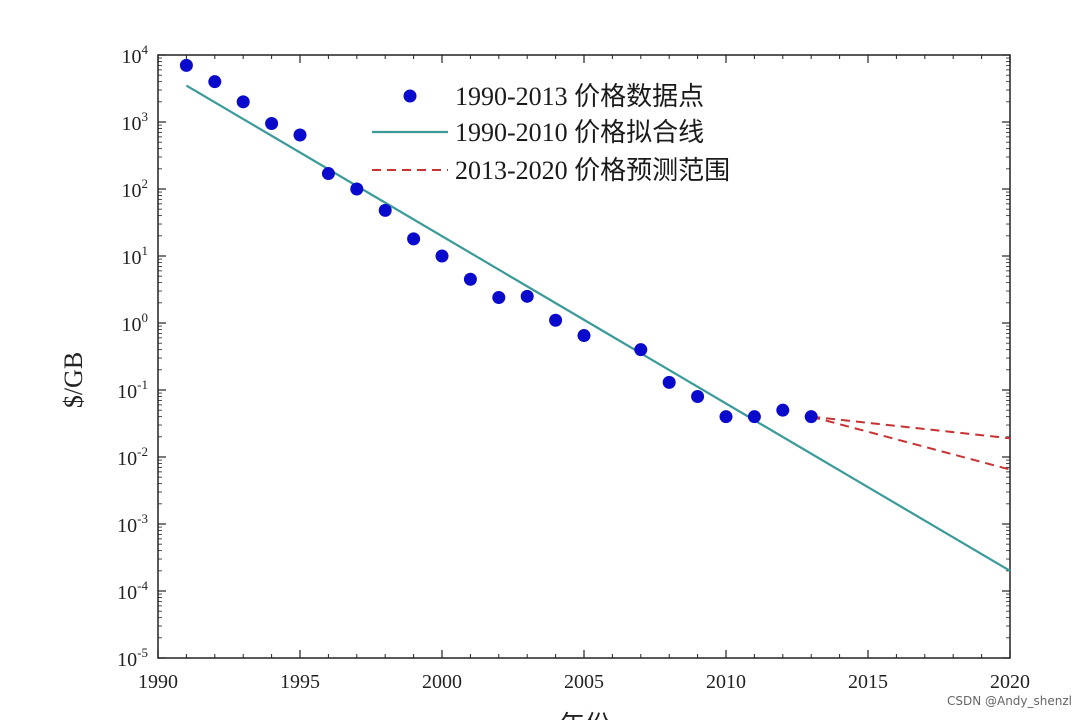 Image resolution: width=1080 pixels, height=720 pixels. What do you see at coordinates (158, 682) in the screenshot?
I see `x-tick-label: 1990` at bounding box center [158, 682].